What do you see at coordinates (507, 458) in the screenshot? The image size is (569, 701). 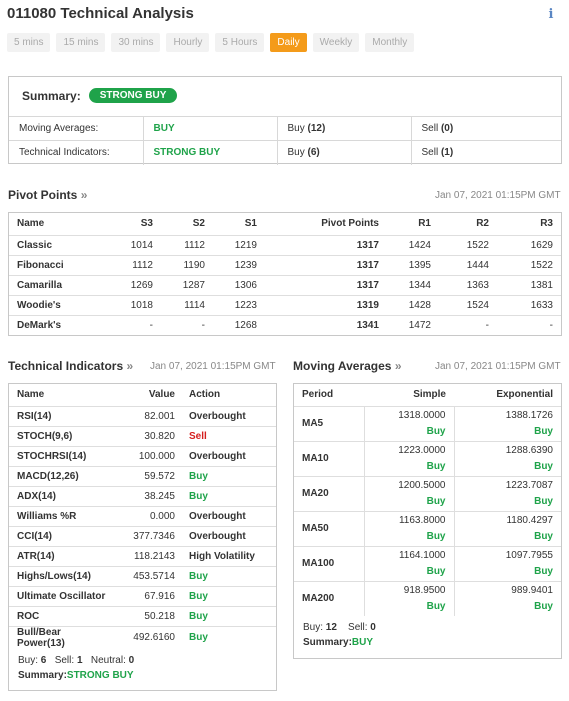 I see `ma-exponential: 1288.6390 Buy` at bounding box center [507, 458].